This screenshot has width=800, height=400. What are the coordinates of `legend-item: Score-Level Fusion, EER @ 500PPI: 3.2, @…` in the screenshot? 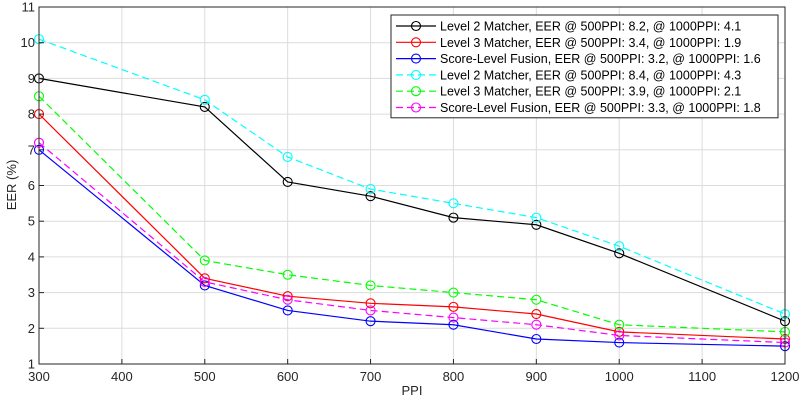 It's located at (578, 59).